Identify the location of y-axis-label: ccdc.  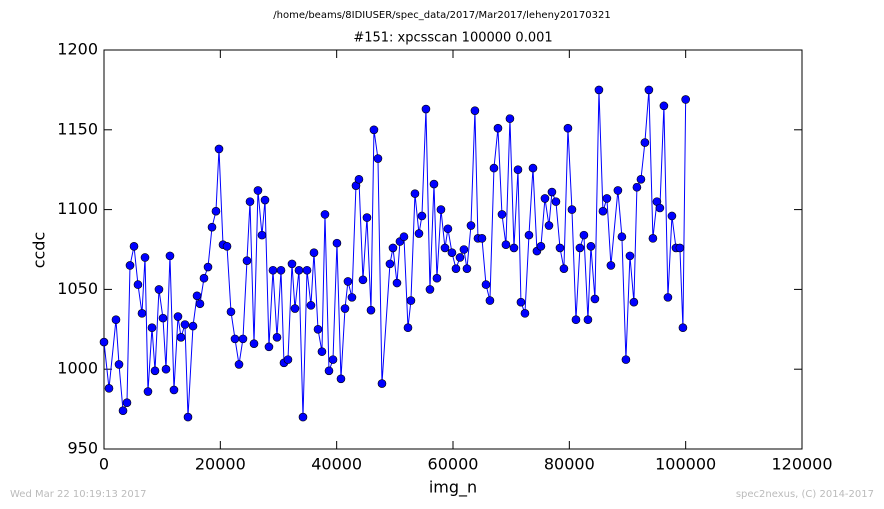
(39, 250).